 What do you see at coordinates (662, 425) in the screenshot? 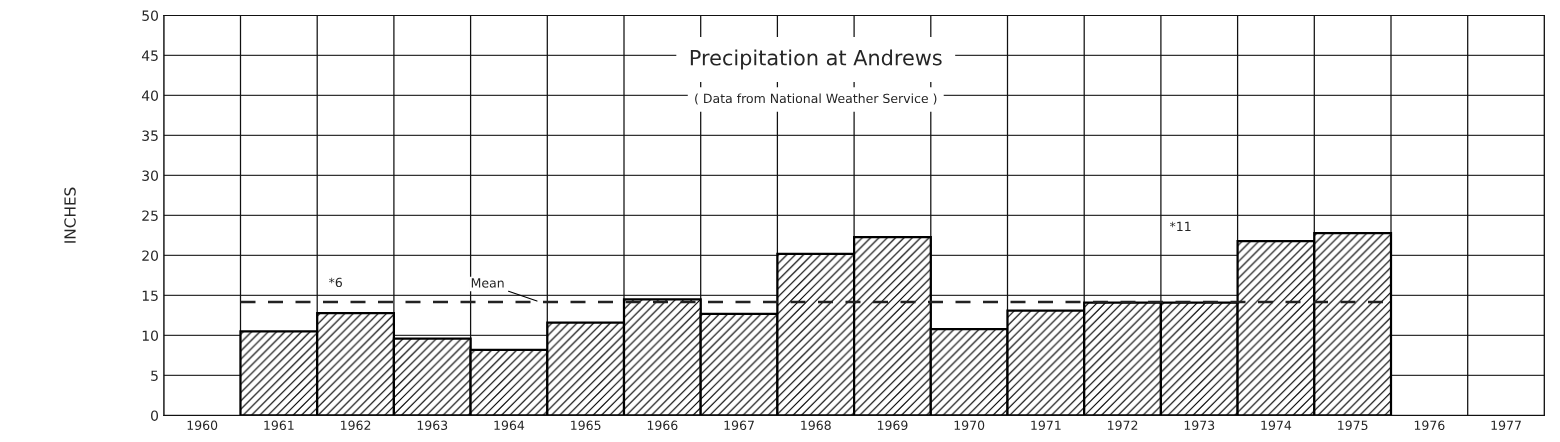
I see `x-tick-label: 1966` at bounding box center [662, 425].